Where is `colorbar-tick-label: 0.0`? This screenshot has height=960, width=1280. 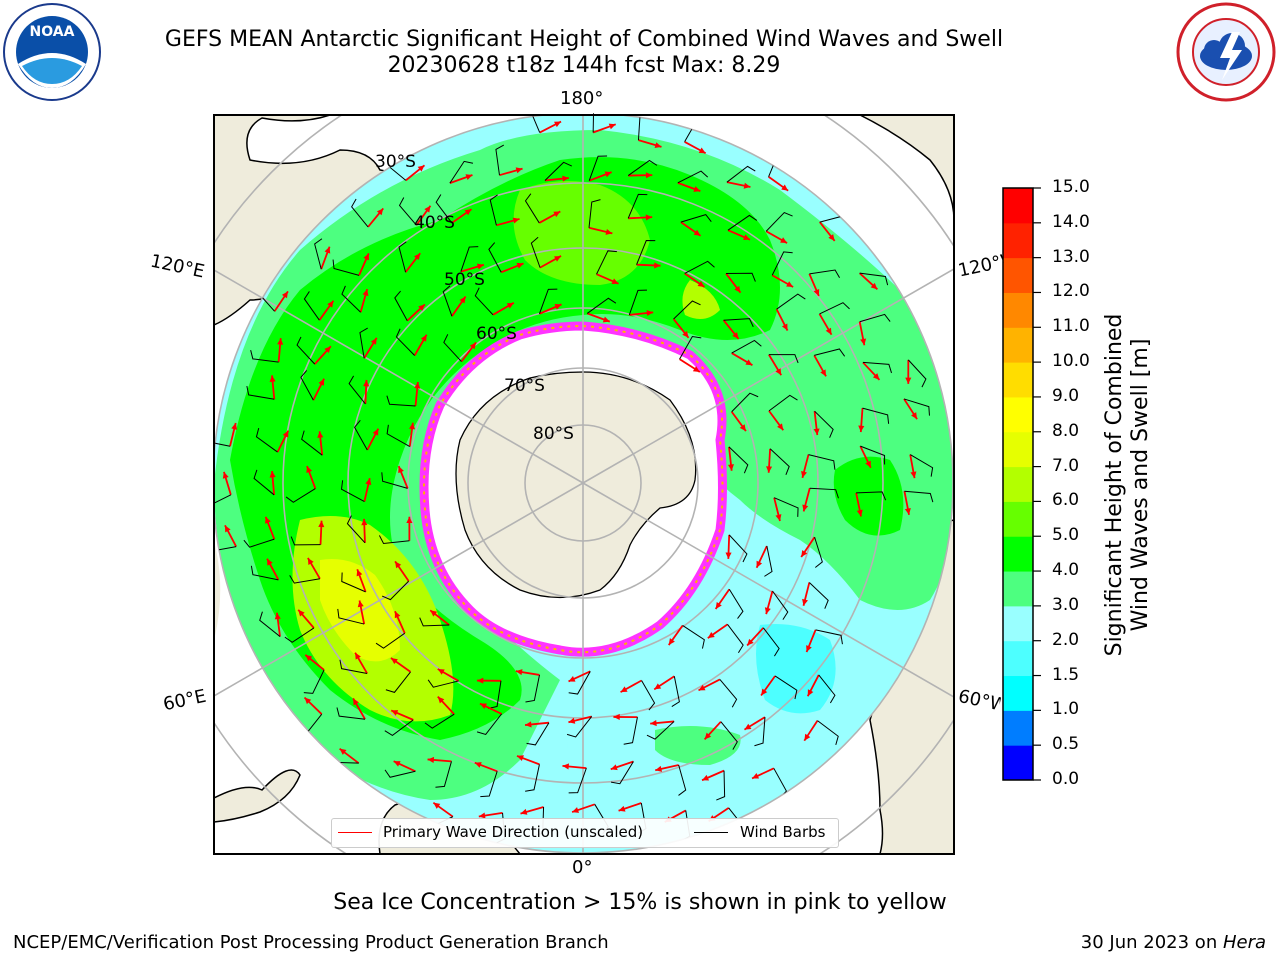
colorbar-tick-label: 0.0 is located at coordinates (1066, 779).